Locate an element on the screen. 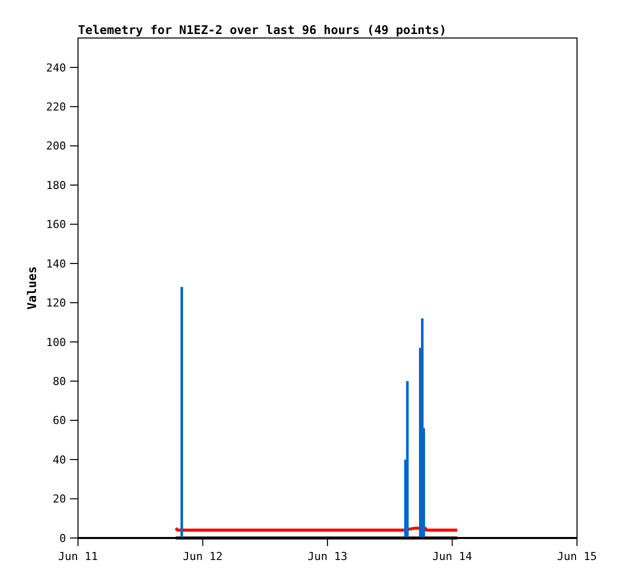 This screenshot has width=618, height=579. y-tick-label: 140 is located at coordinates (56, 263).